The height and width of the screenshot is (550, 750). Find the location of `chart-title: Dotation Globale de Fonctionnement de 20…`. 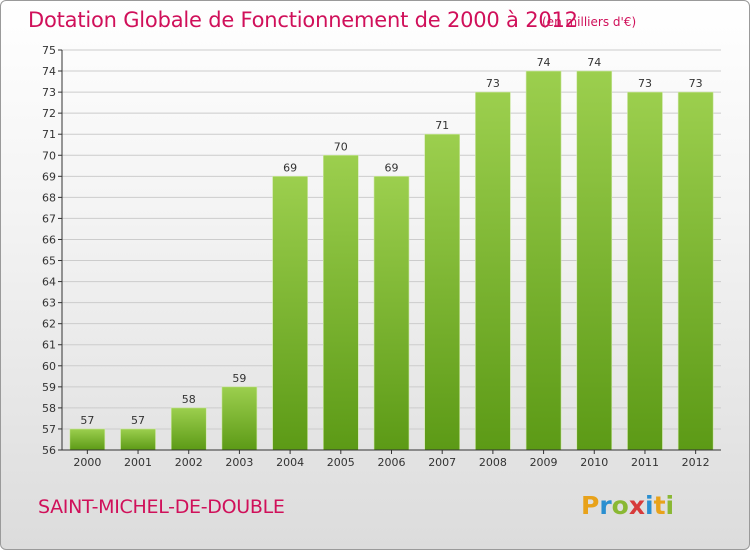

chart-title: Dotation Globale de Fonctionnement de 20… is located at coordinates (303, 20).